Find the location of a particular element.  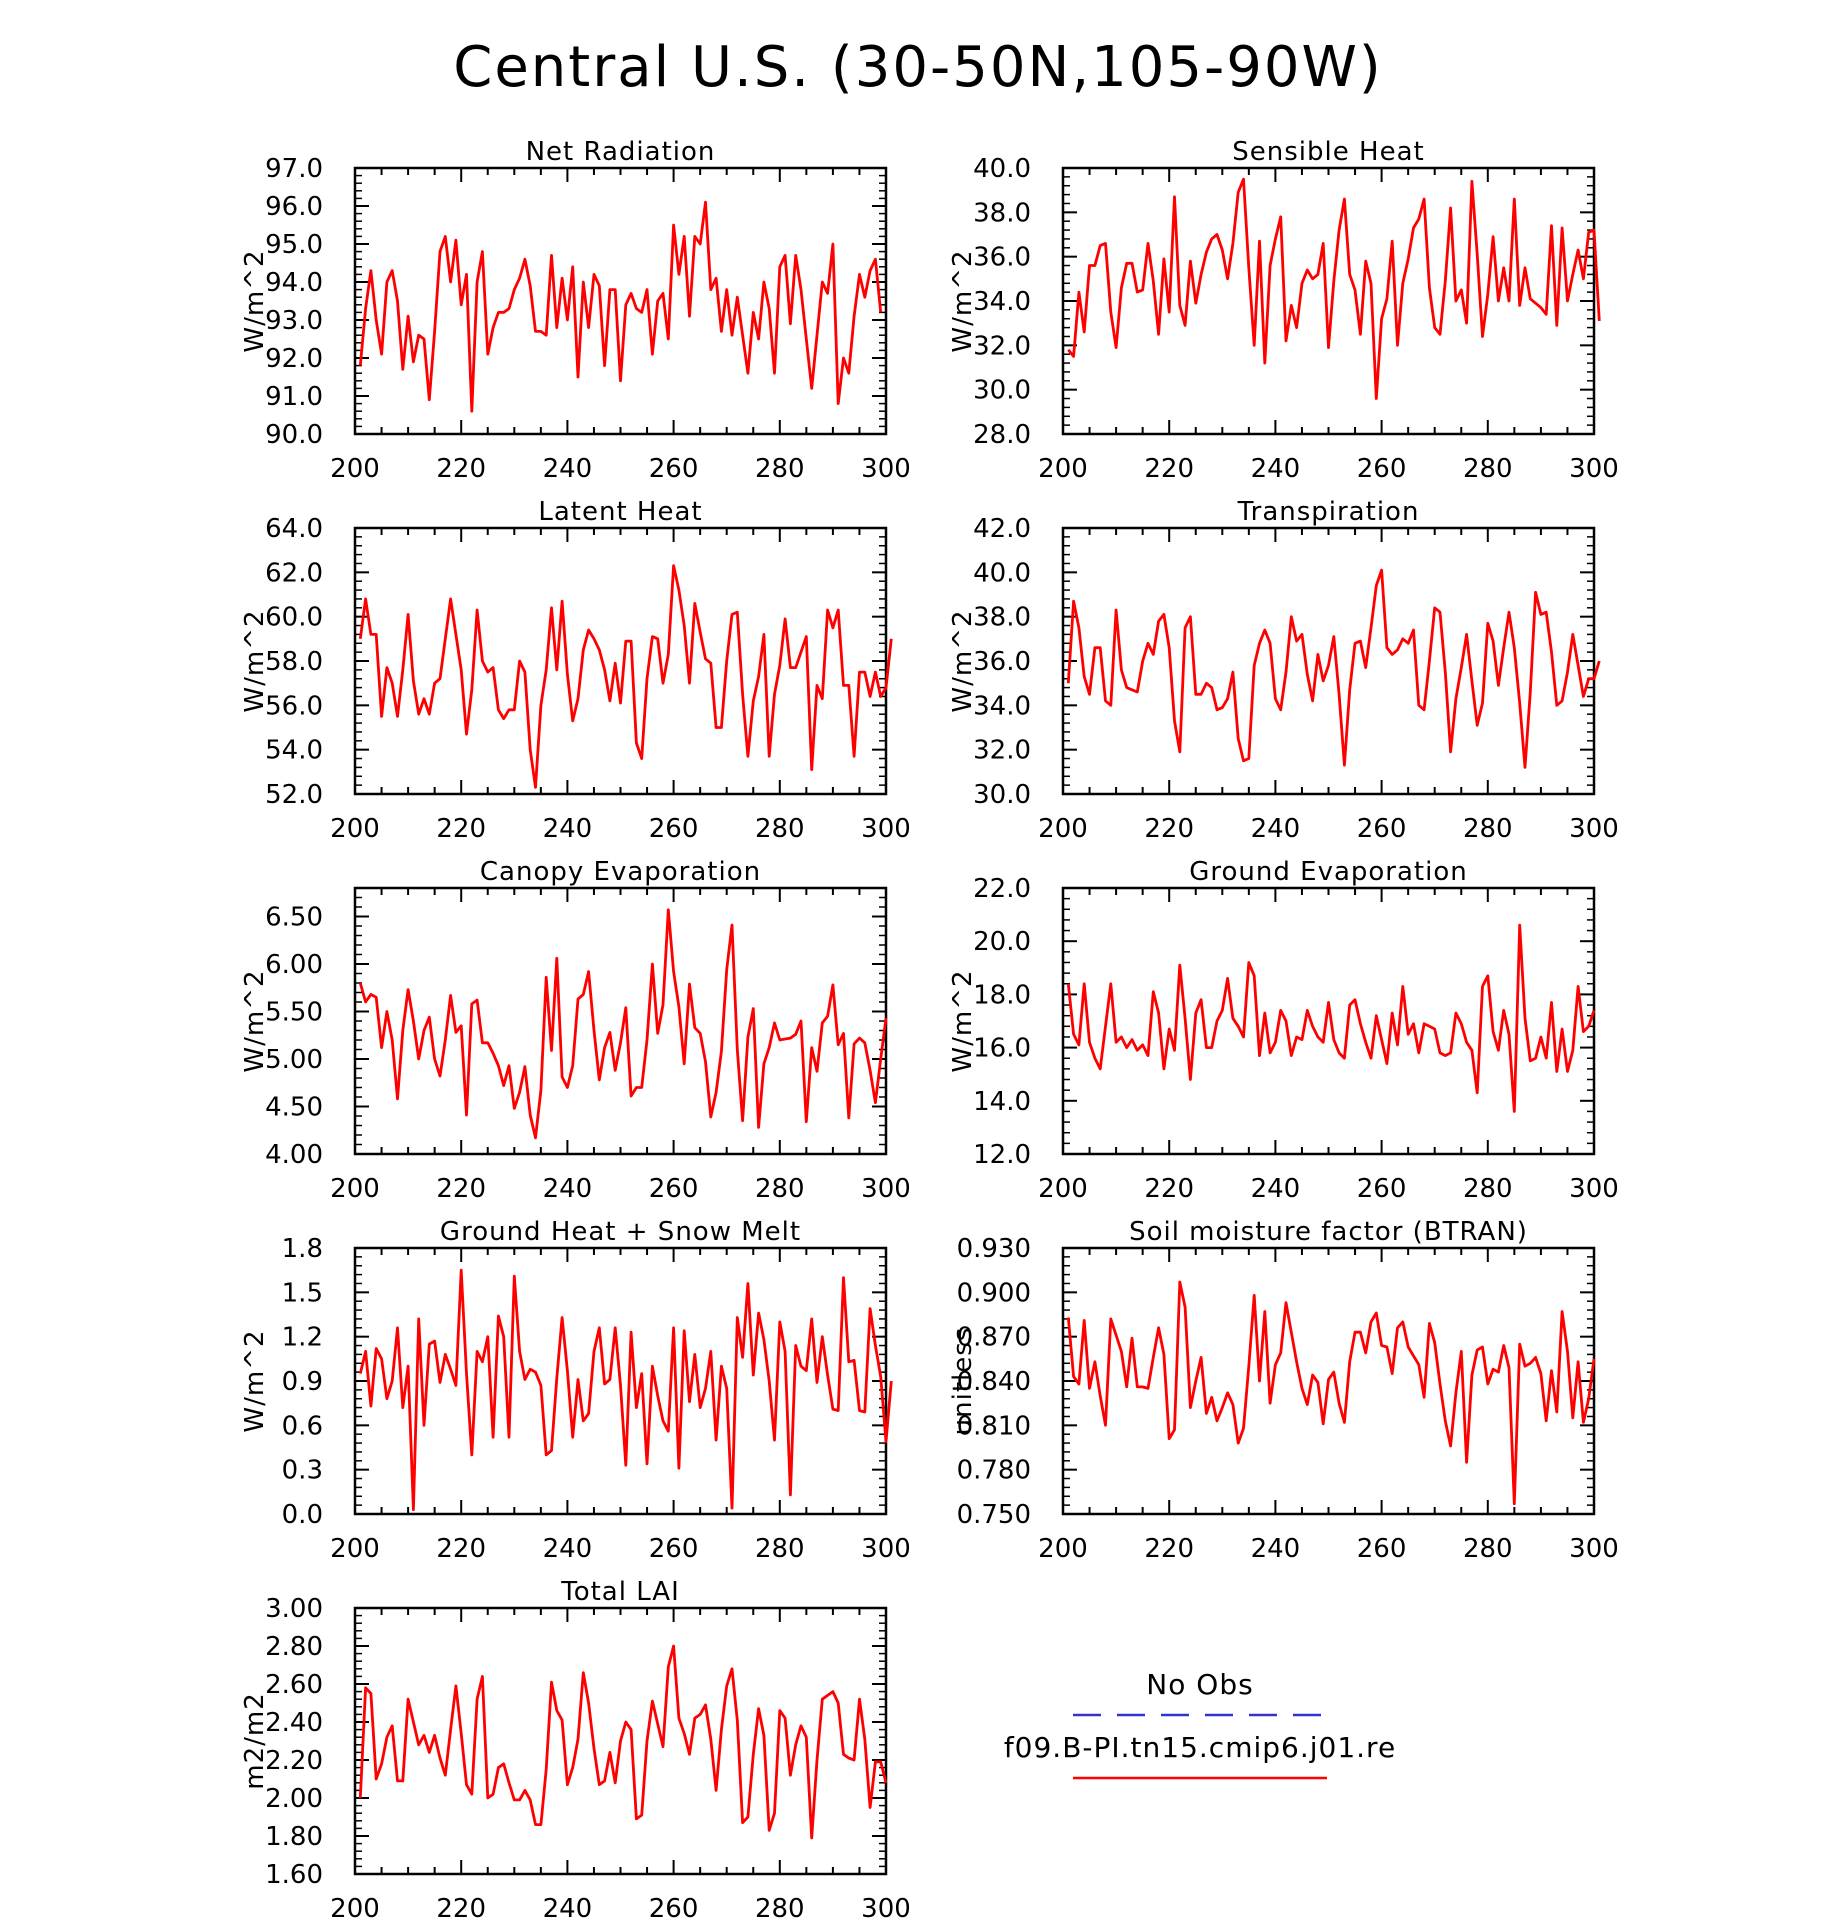

y-tick-label: 93.0 is located at coordinates (294, 321).